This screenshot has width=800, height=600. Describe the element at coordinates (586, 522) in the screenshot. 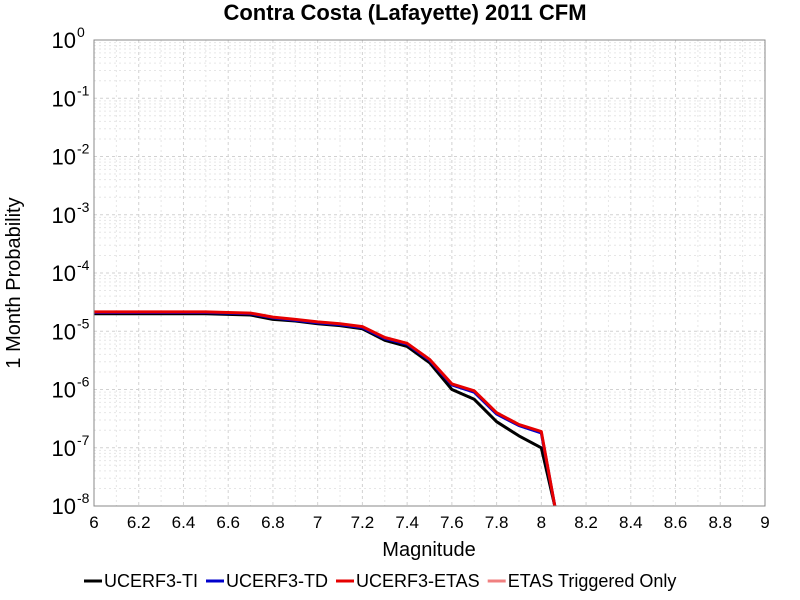

I see `x-tick-label: 8.2` at that location.